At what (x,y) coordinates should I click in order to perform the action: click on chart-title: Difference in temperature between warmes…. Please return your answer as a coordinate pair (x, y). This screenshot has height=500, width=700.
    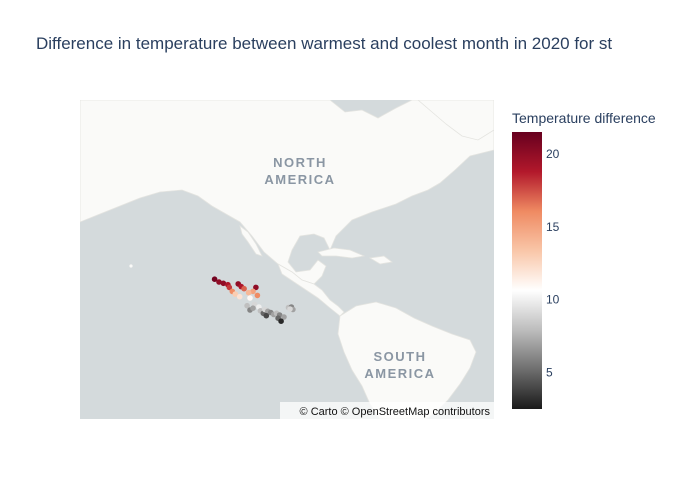
    Looking at the image, I should click on (324, 43).